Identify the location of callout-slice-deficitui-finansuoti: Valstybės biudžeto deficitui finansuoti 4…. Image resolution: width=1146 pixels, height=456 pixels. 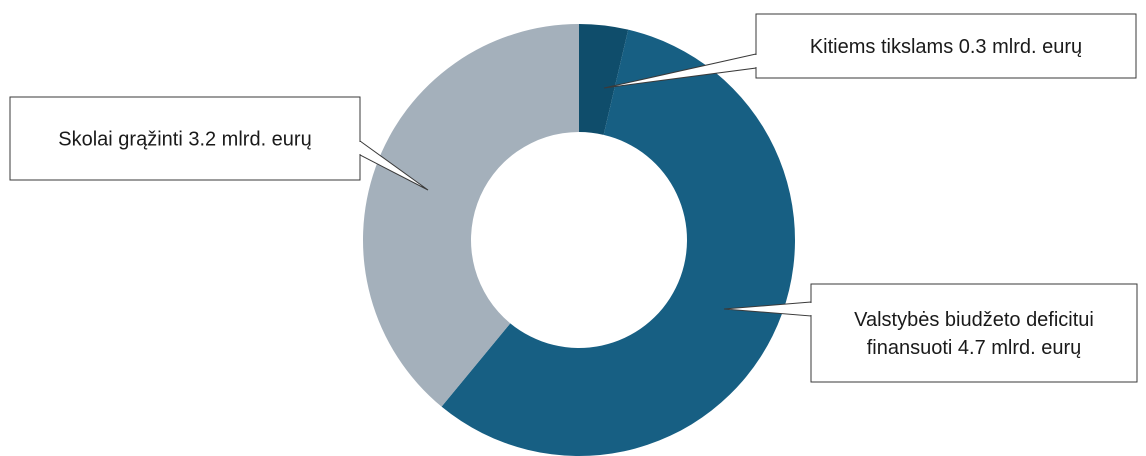
(930, 333).